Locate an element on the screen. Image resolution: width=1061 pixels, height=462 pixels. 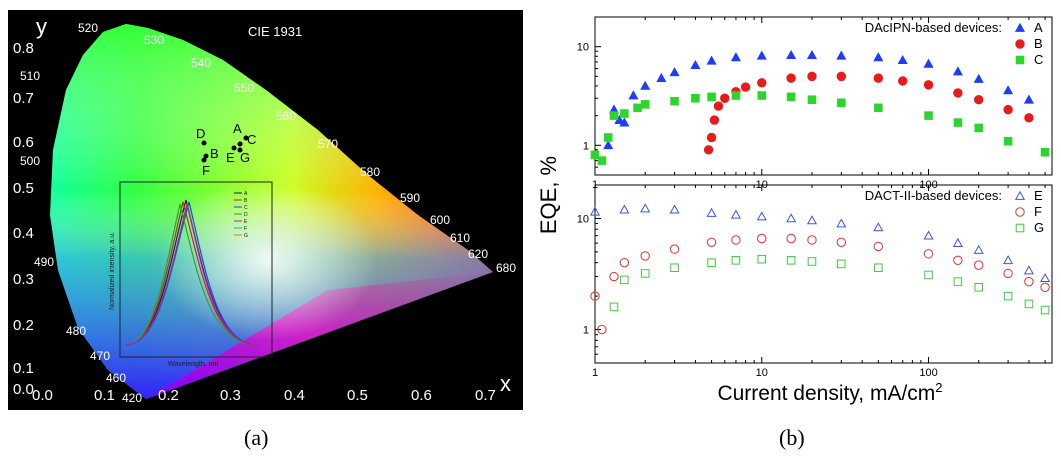
legend-label-b: B is located at coordinates (1038, 43).